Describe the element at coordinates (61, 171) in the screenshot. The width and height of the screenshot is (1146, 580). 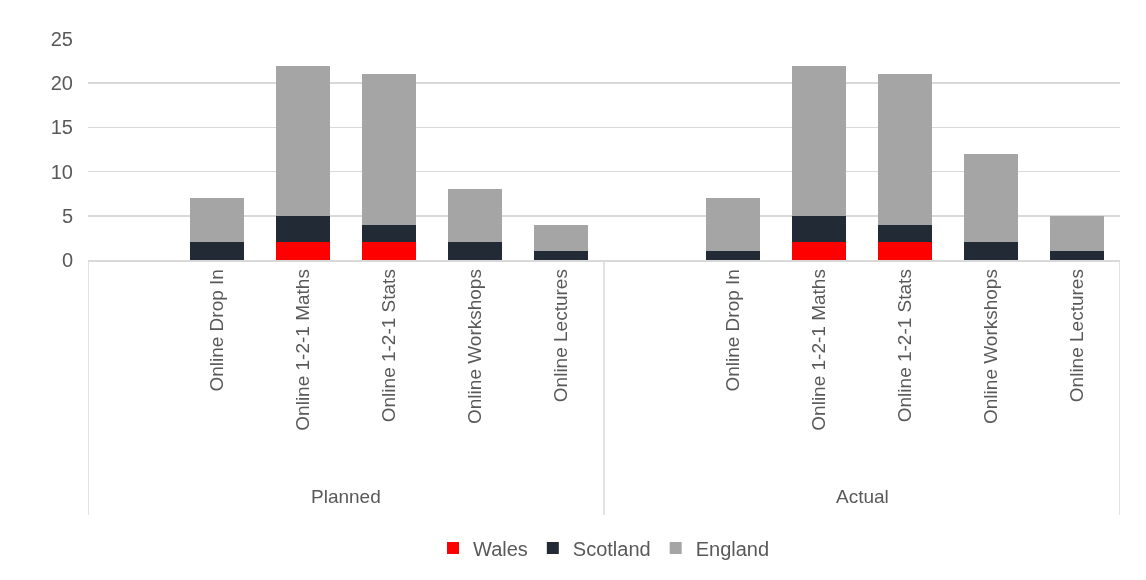
I see `y-tick-label: 10` at that location.